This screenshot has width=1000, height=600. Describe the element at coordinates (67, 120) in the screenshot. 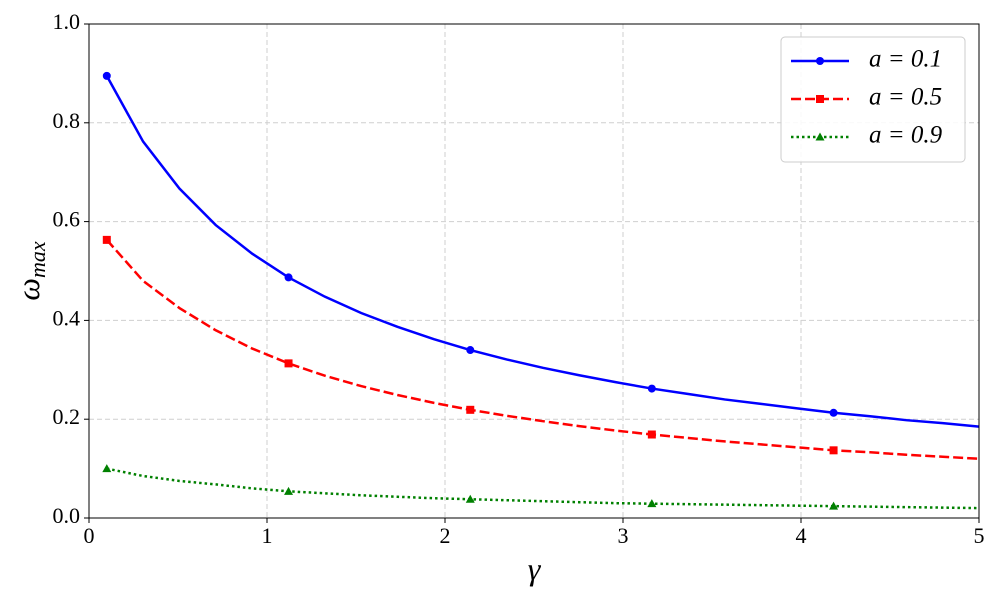

I see `y-tick-label: 0.8` at that location.